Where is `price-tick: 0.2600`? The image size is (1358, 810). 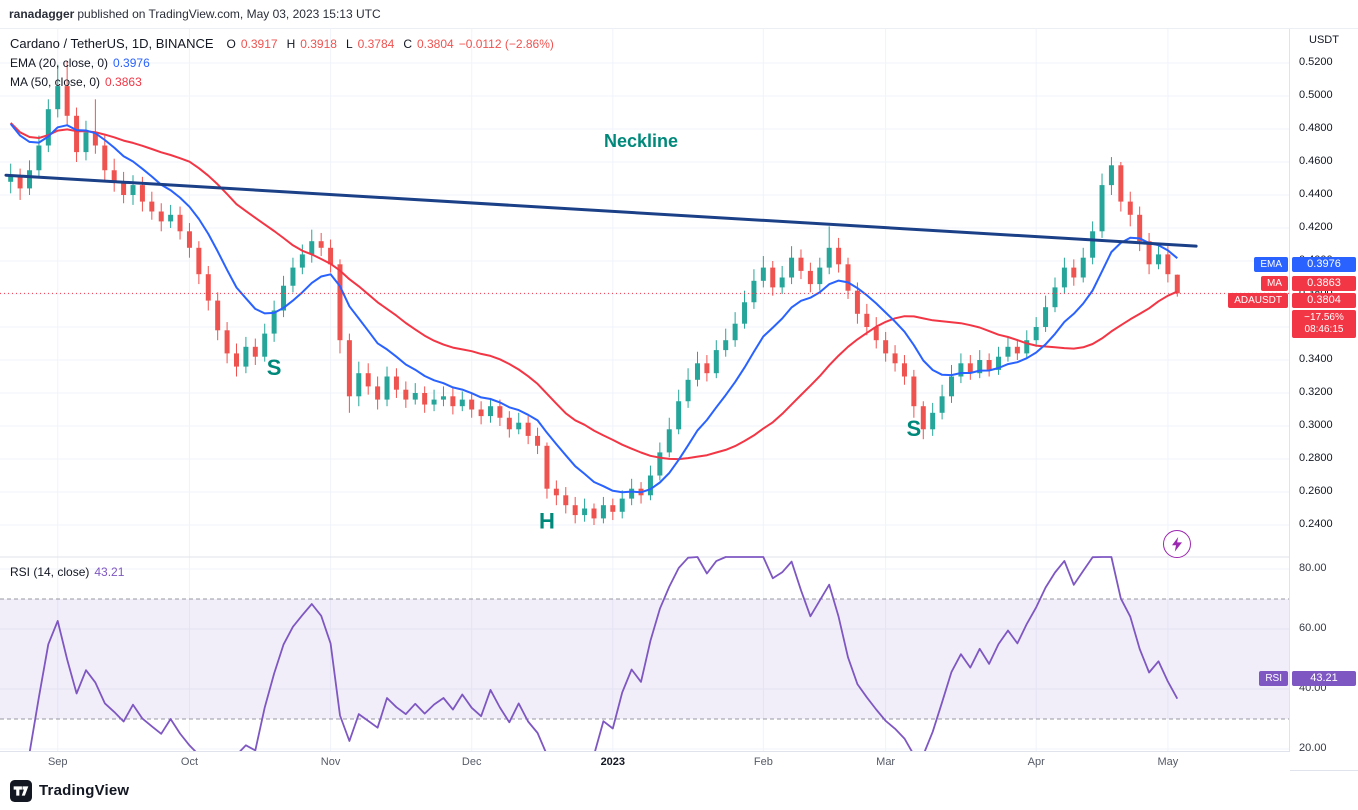 price-tick: 0.2600 is located at coordinates (1316, 491).